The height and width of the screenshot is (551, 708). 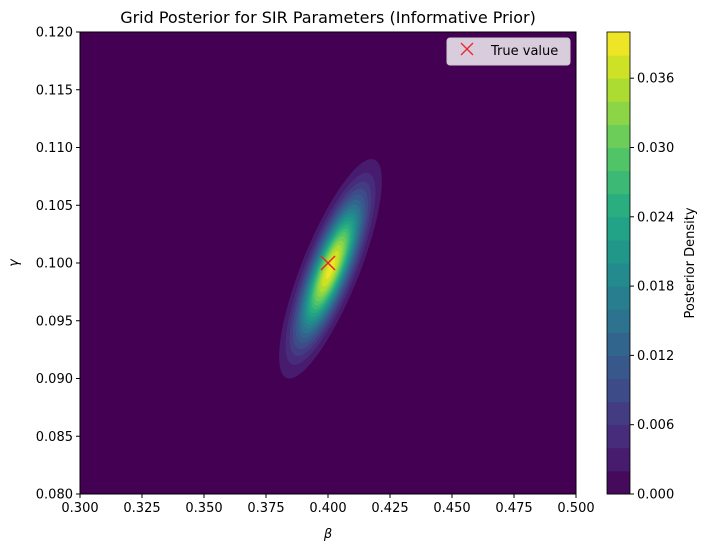 What do you see at coordinates (54, 321) in the screenshot?
I see `y-tick-label: 0.095` at bounding box center [54, 321].